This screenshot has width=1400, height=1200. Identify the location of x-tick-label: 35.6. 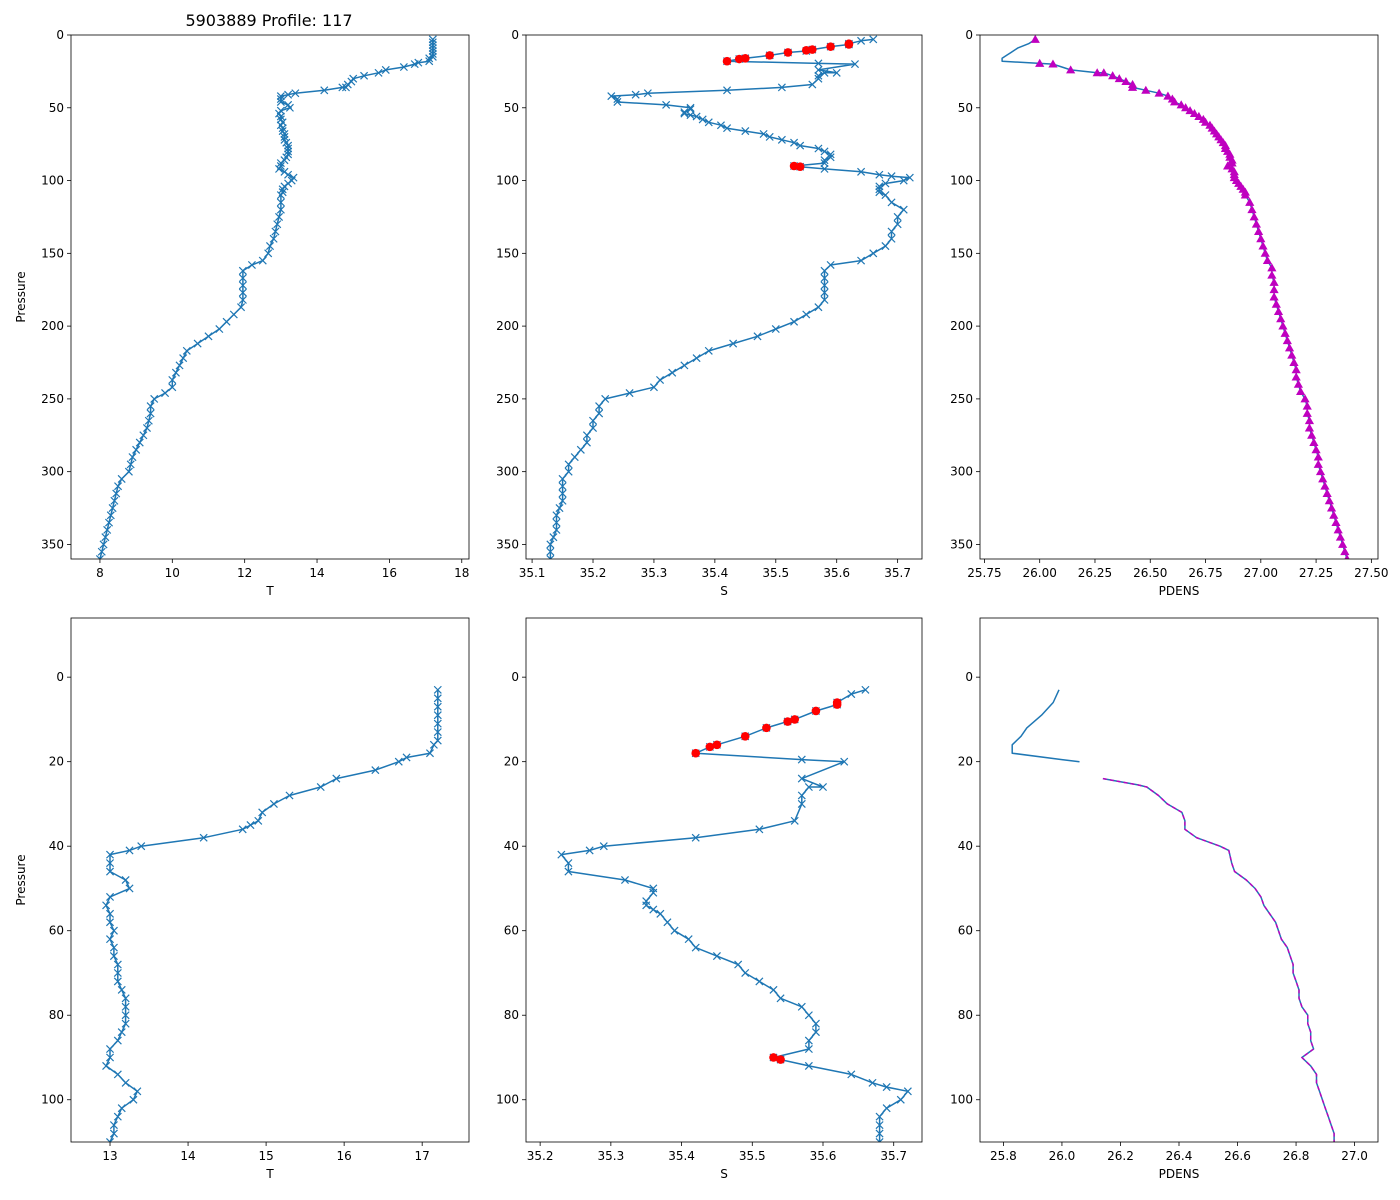
(836, 573).